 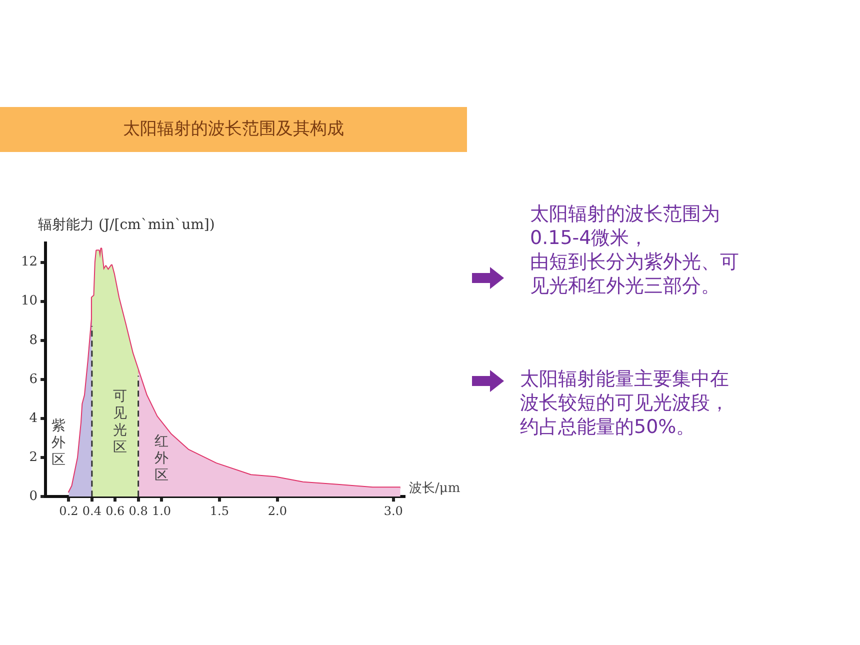 What do you see at coordinates (33, 496) in the screenshot?
I see `y-tick-label: 0` at bounding box center [33, 496].